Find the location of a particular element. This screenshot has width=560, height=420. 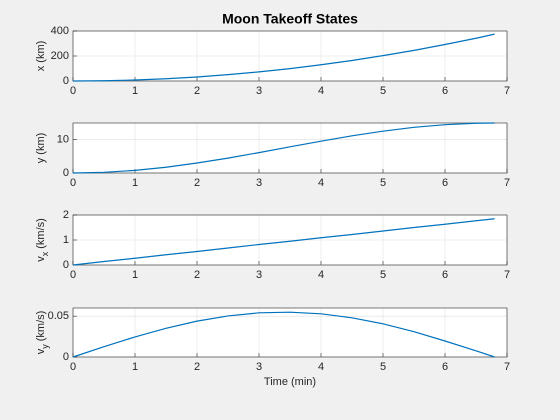

y-axis-label: vy (km/s) is located at coordinates (42, 333).